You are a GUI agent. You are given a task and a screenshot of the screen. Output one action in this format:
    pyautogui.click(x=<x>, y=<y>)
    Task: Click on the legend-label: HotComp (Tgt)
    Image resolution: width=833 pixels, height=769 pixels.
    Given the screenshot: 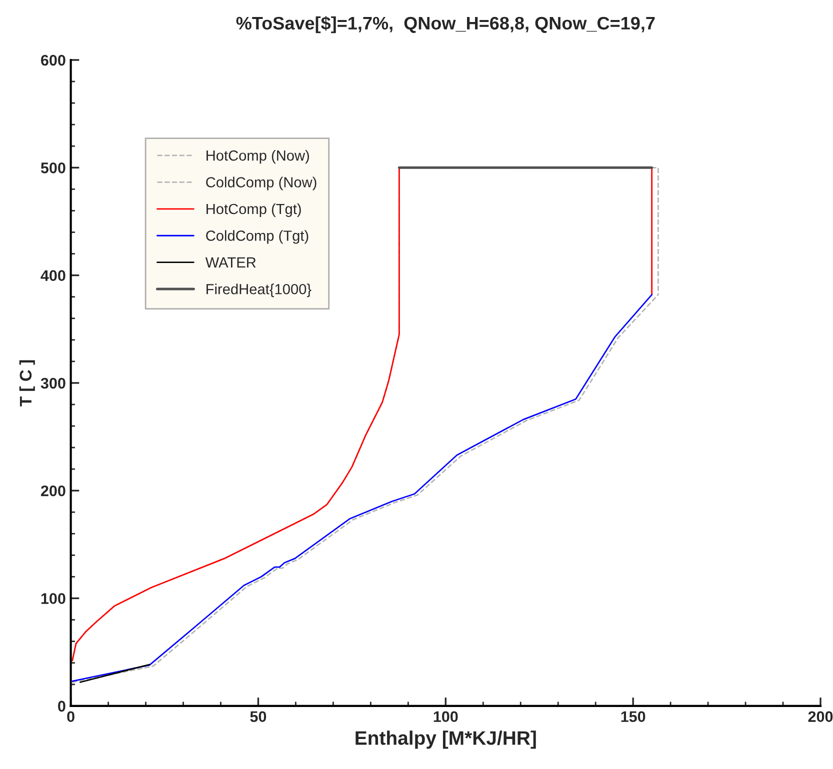 What is the action you would take?
    pyautogui.click(x=253, y=210)
    